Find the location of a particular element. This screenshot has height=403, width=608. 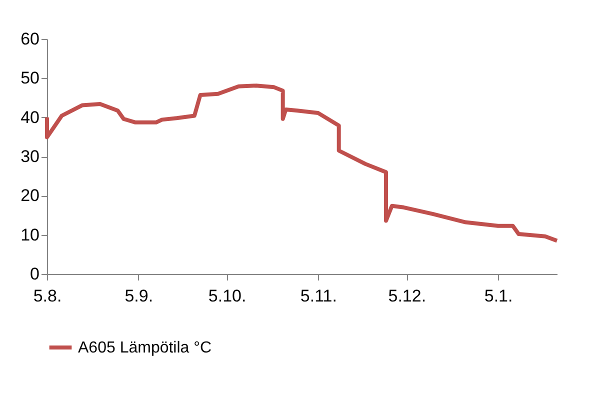

y-tick-label: 60 is located at coordinates (30, 39).